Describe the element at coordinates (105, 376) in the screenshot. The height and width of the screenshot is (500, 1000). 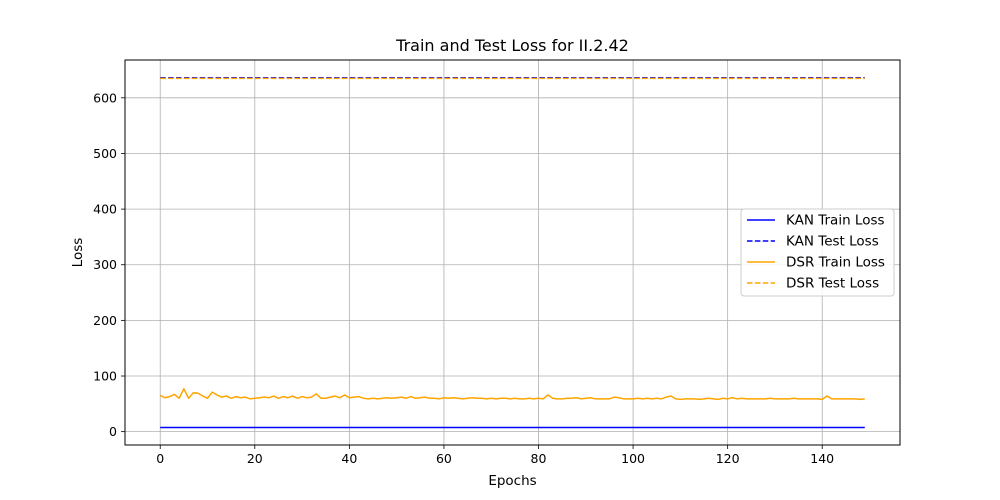
I see `y-tick-label: 100` at that location.